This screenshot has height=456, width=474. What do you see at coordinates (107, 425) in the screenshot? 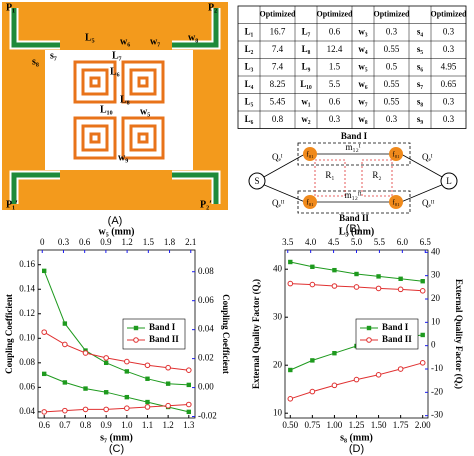
I see `x-tick-label: 0.9` at bounding box center [107, 425].